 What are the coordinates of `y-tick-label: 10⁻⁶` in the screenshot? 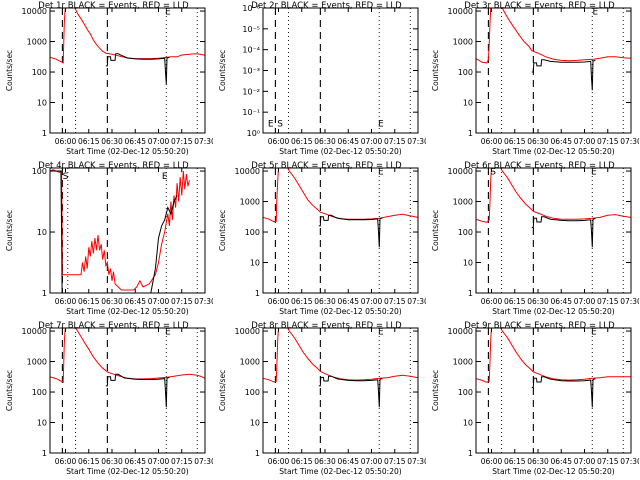 It's located at (251, 8).